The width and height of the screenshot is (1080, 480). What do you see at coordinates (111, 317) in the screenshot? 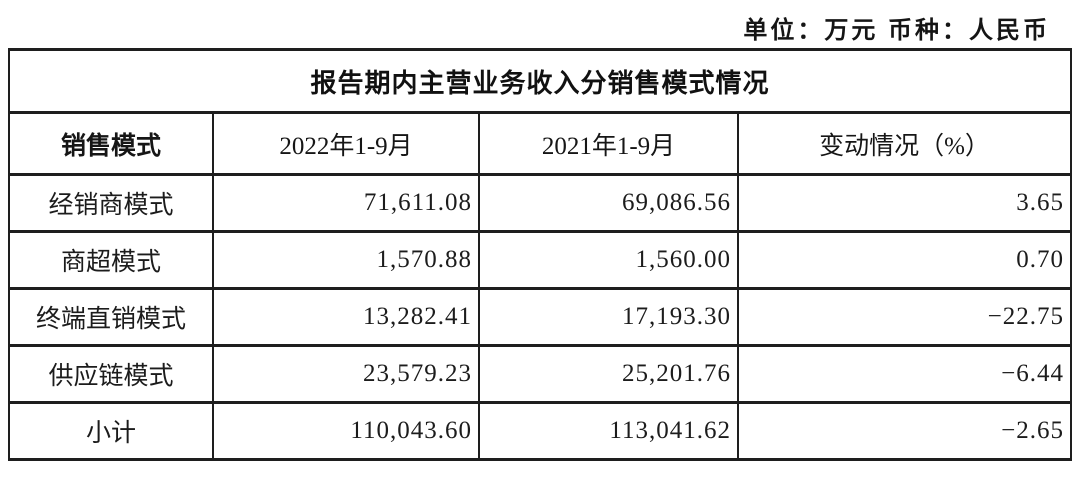
I see `cell-sales-mode: 终端直销模式` at bounding box center [111, 317].